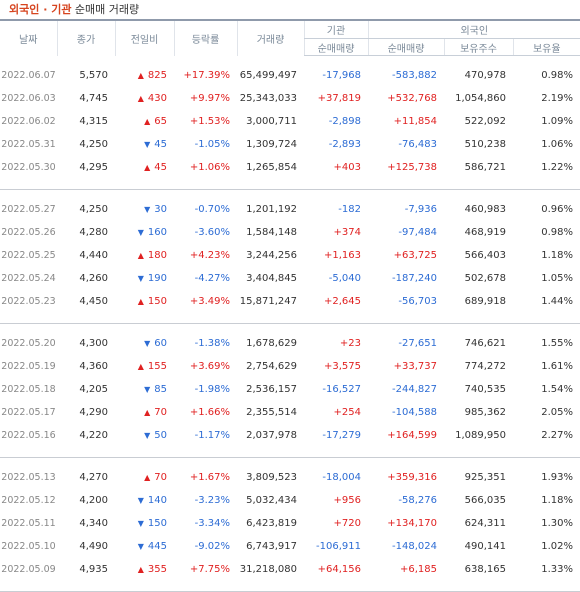 The image size is (580, 592). What do you see at coordinates (205, 37) in the screenshot?
I see `header-rate: 등락률` at bounding box center [205, 37].